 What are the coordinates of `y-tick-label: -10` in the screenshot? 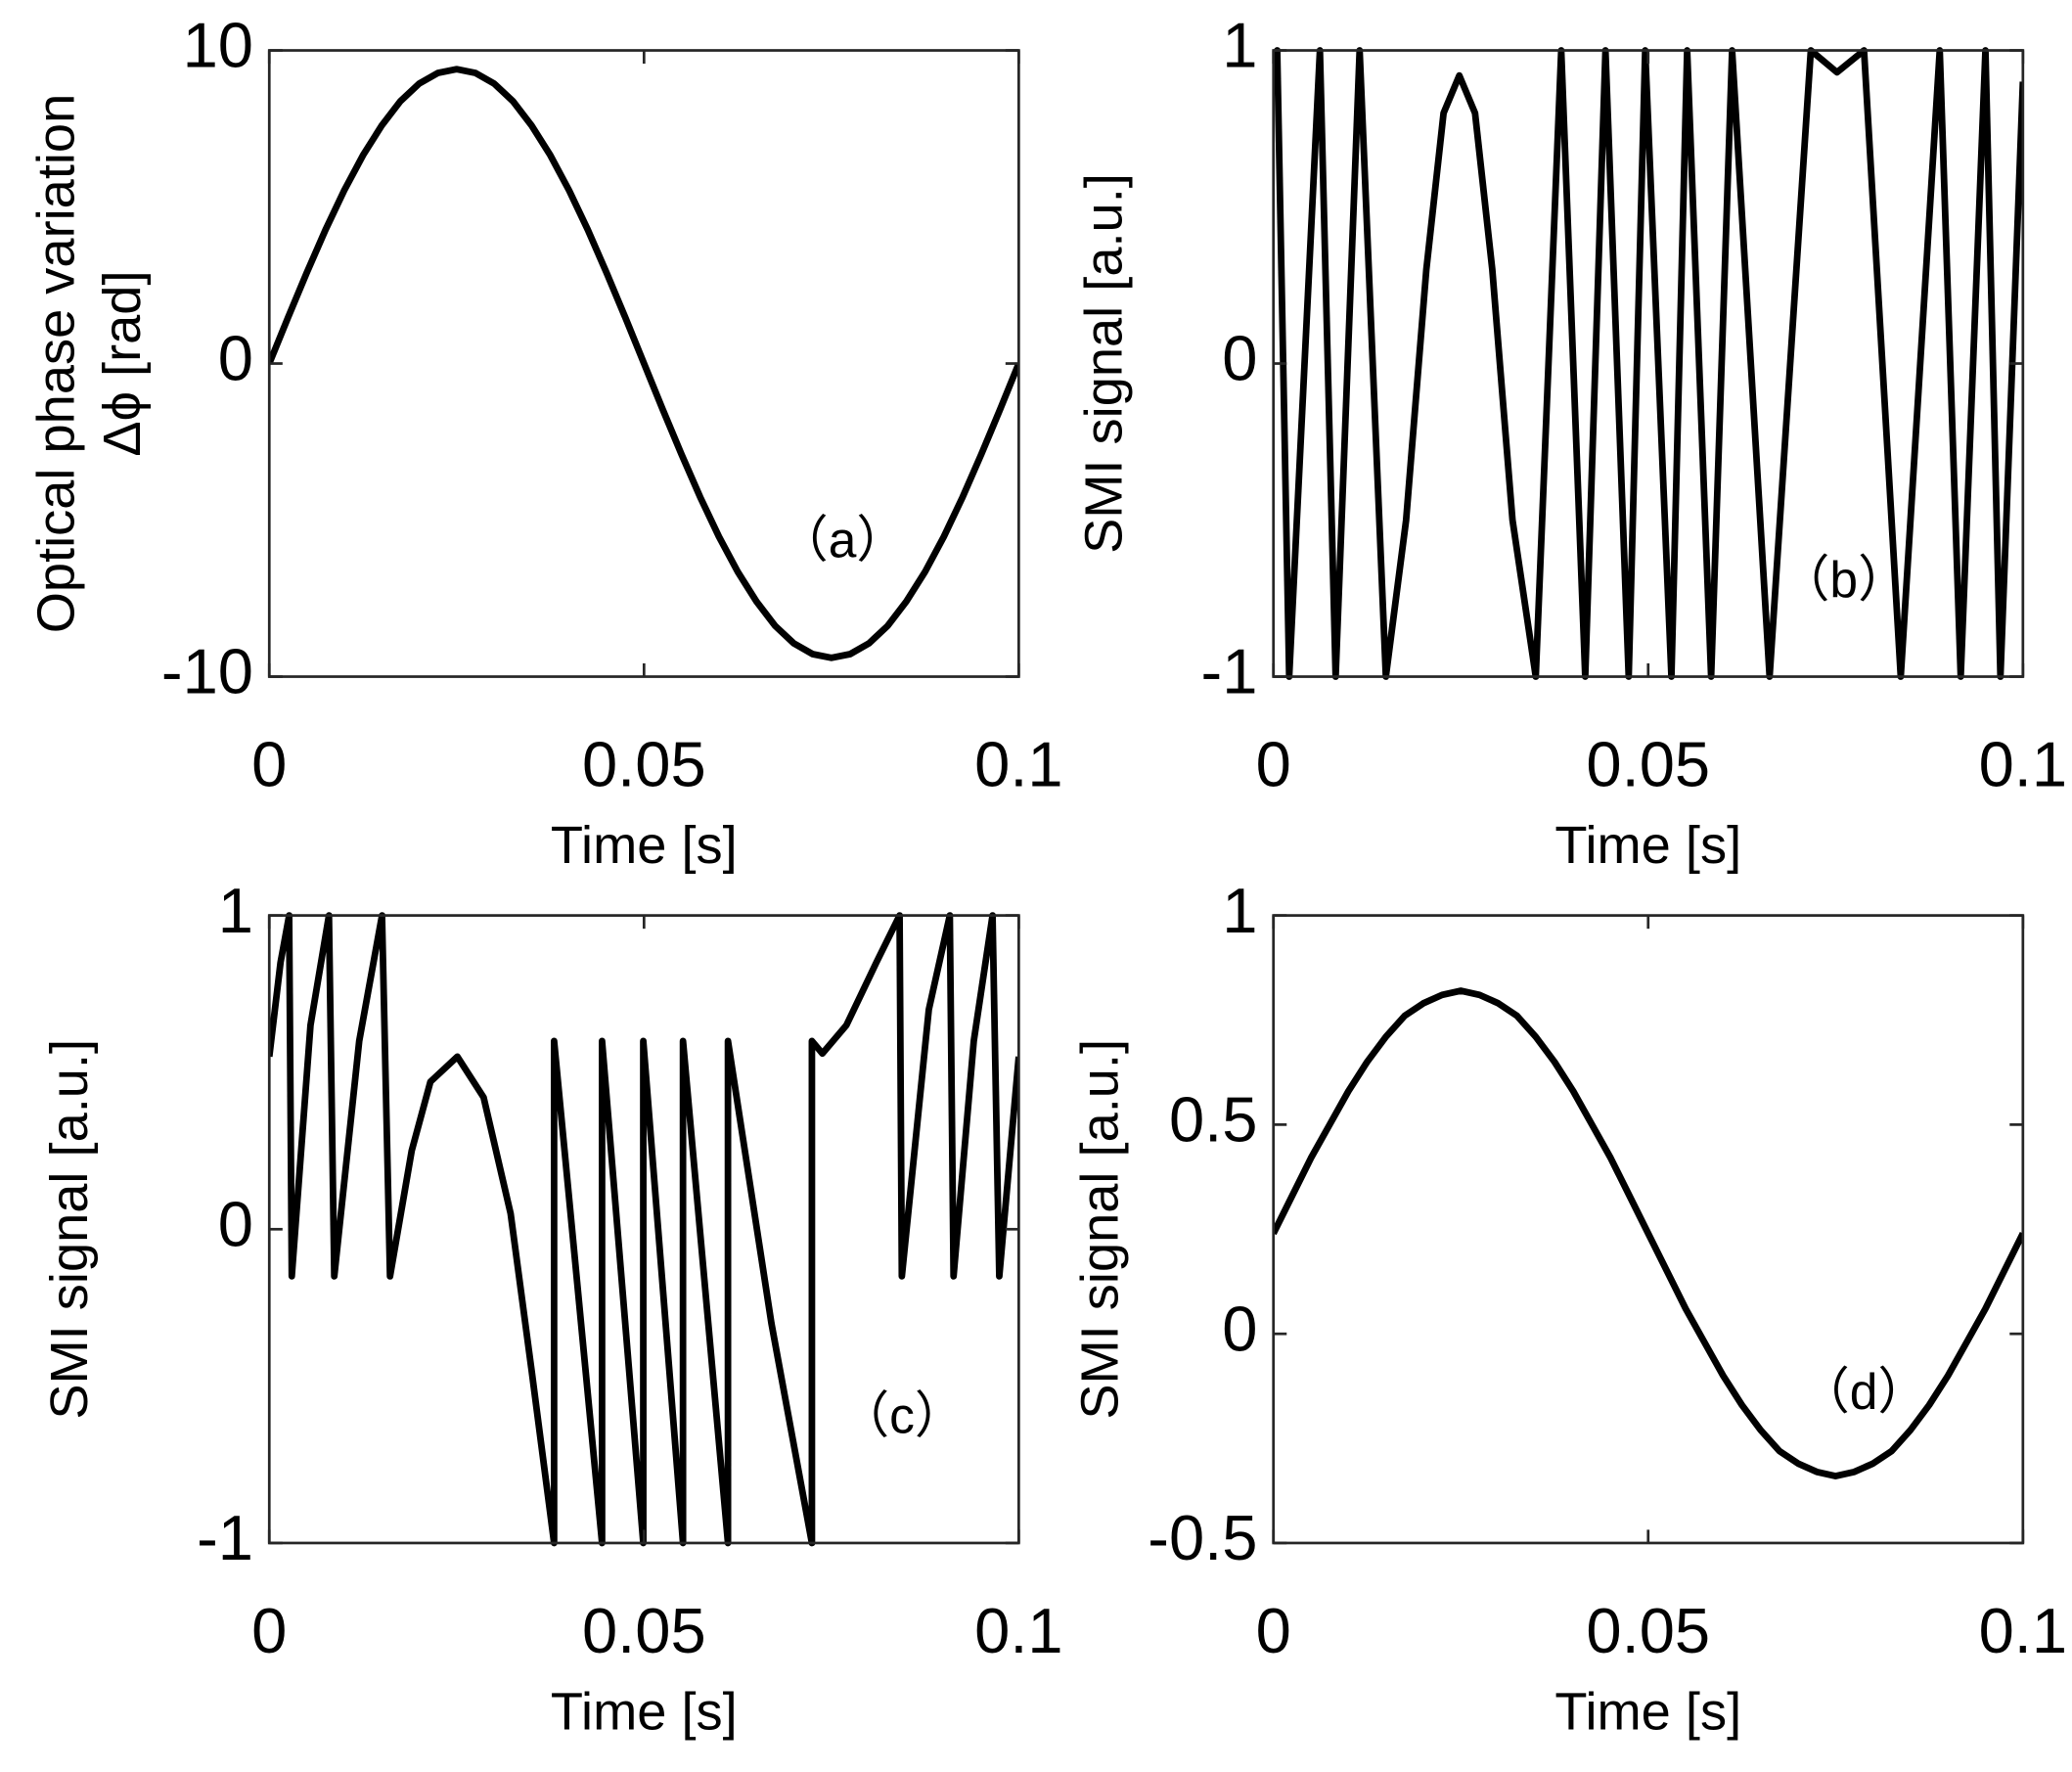 It's located at (207, 671).